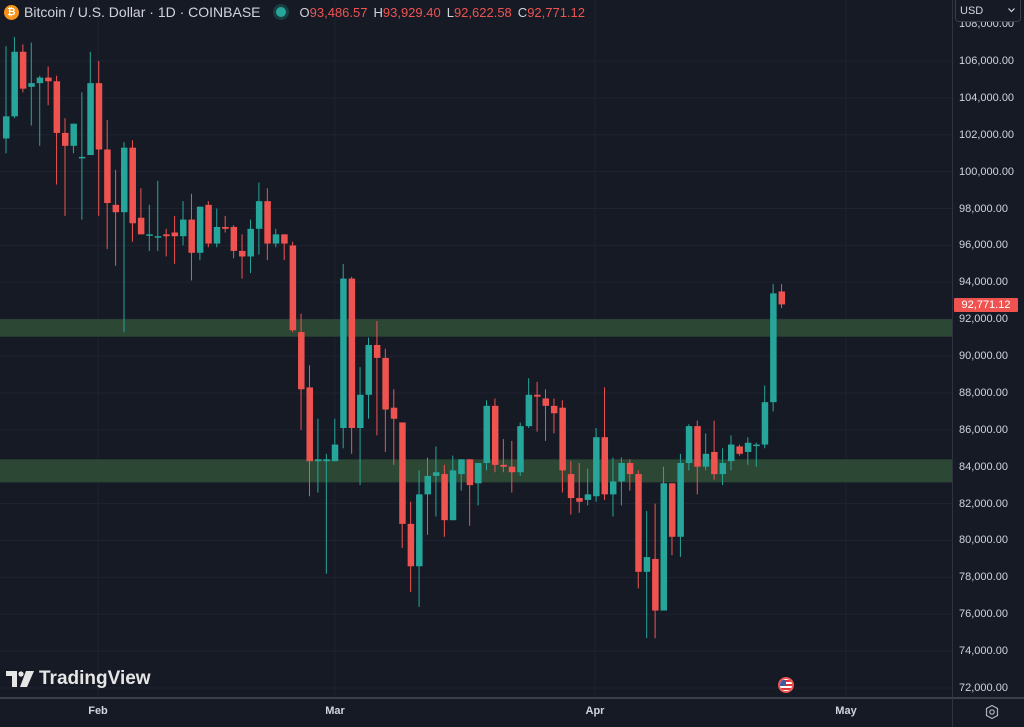 This screenshot has height=727, width=1024. What do you see at coordinates (476, 712) in the screenshot?
I see `time-axis: Feb Mar Apr May` at bounding box center [476, 712].